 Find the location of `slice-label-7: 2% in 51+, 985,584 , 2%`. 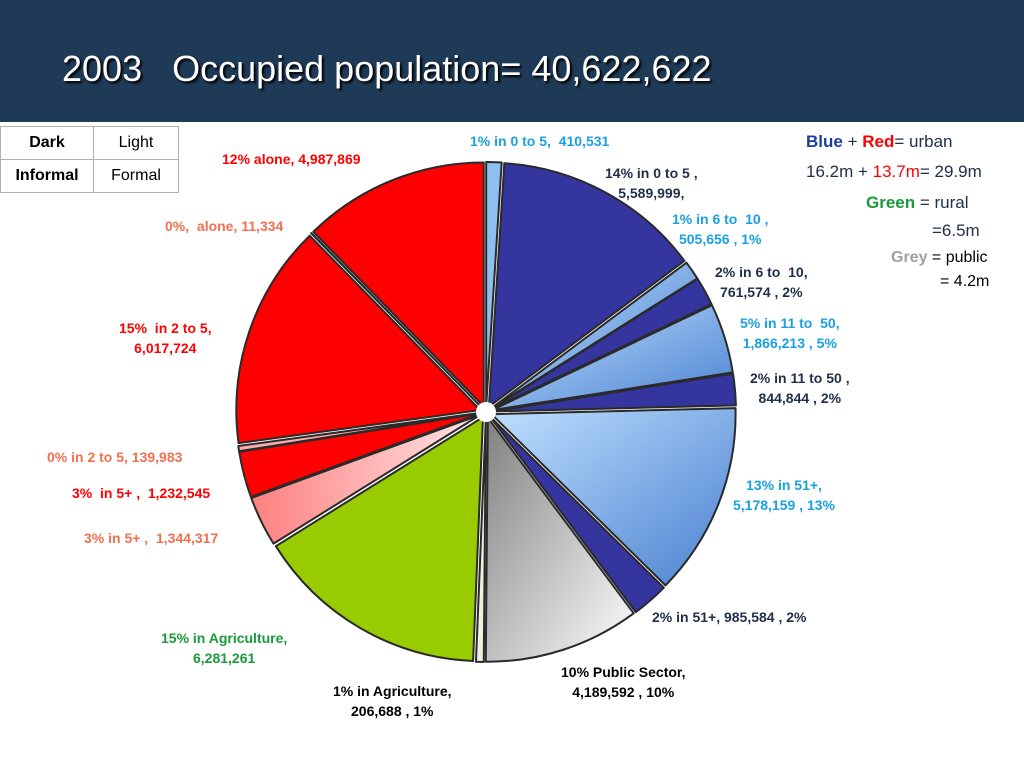

slice-label-7: 2% in 51+, 985,584 , 2% is located at coordinates (729, 617).